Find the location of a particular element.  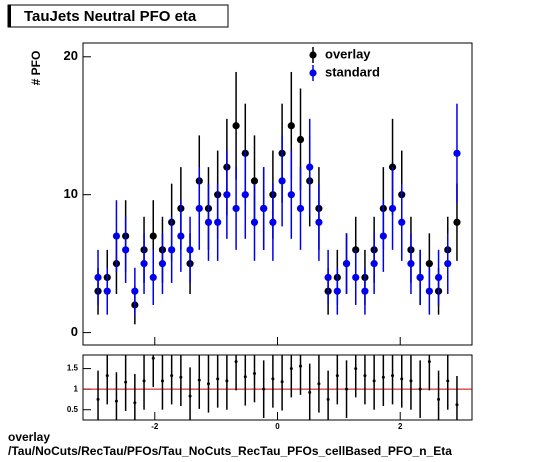

plot-frame is located at coordinates (277, 387).